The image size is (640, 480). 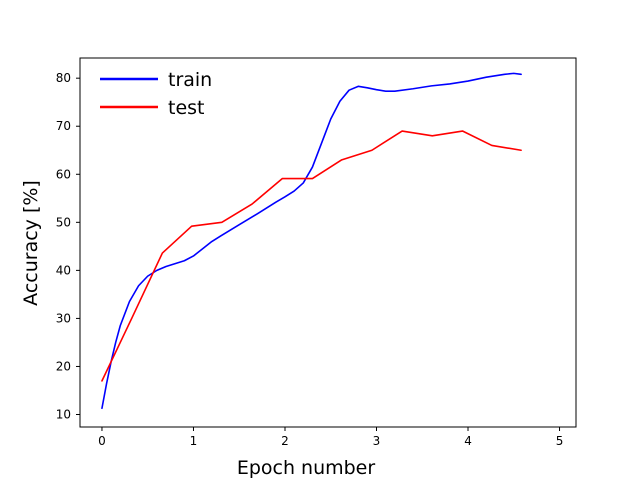 I want to click on x-tick-label: 1, so click(x=194, y=441).